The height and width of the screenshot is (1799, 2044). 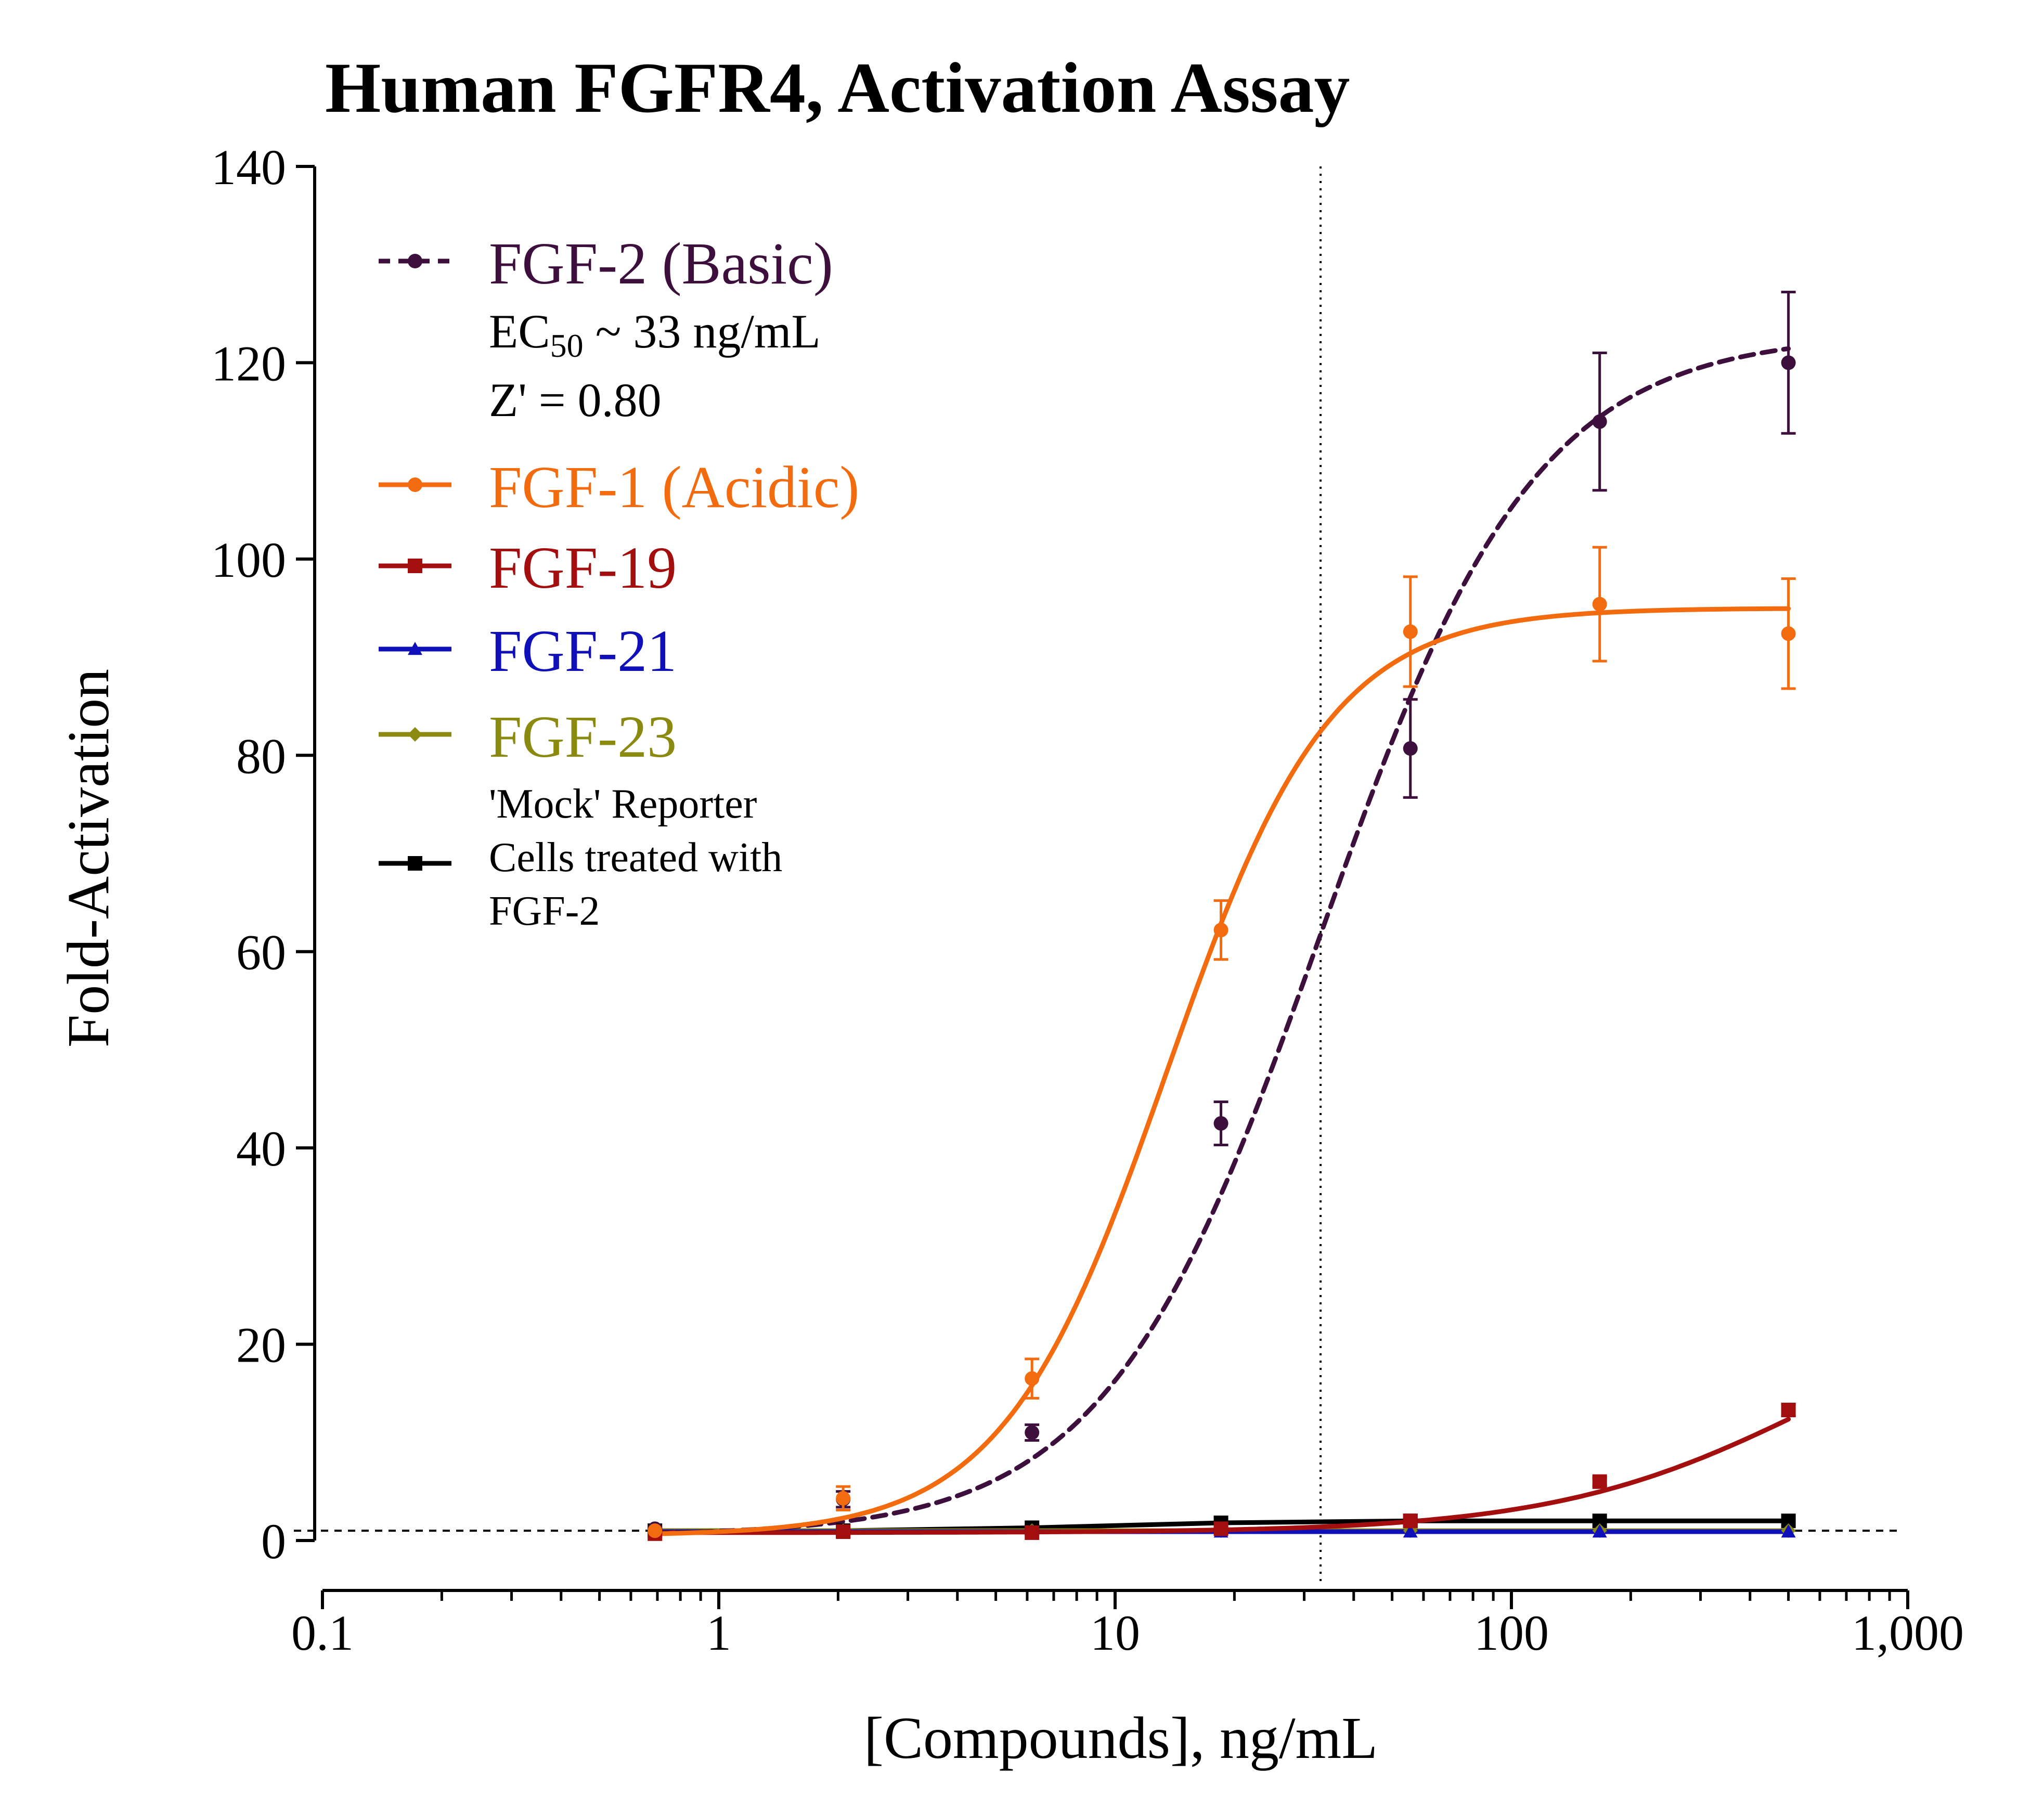 I want to click on legend-ec50-suffix: ~ 33 ng/mL, so click(x=702, y=332).